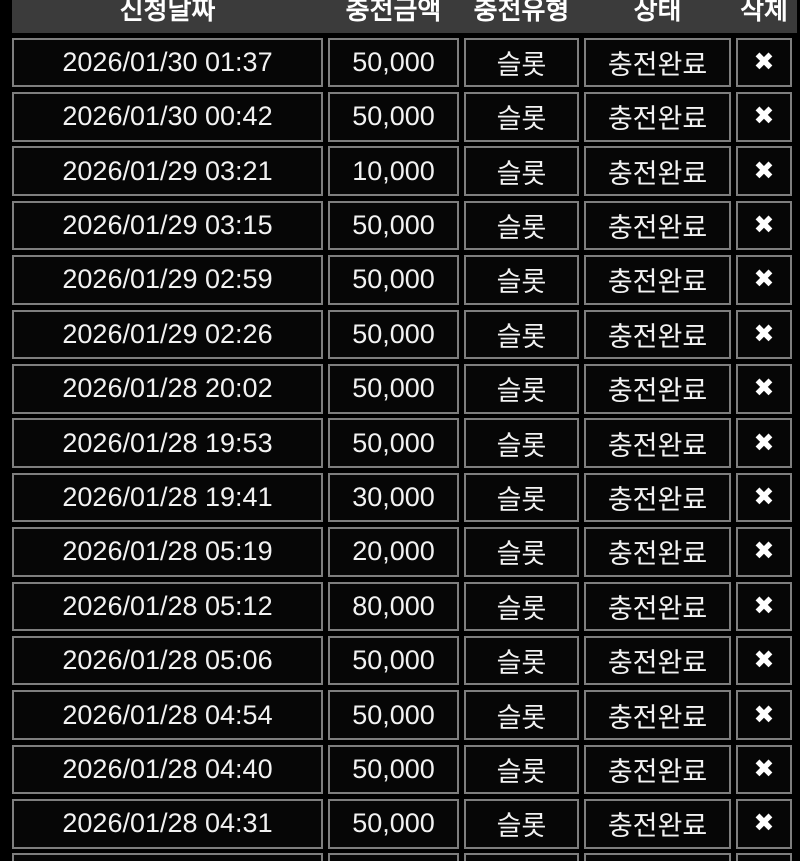  I want to click on table-row: 2026/01/28 04:54 50,000 슬롯 충전완료 ✖, so click(402, 715).